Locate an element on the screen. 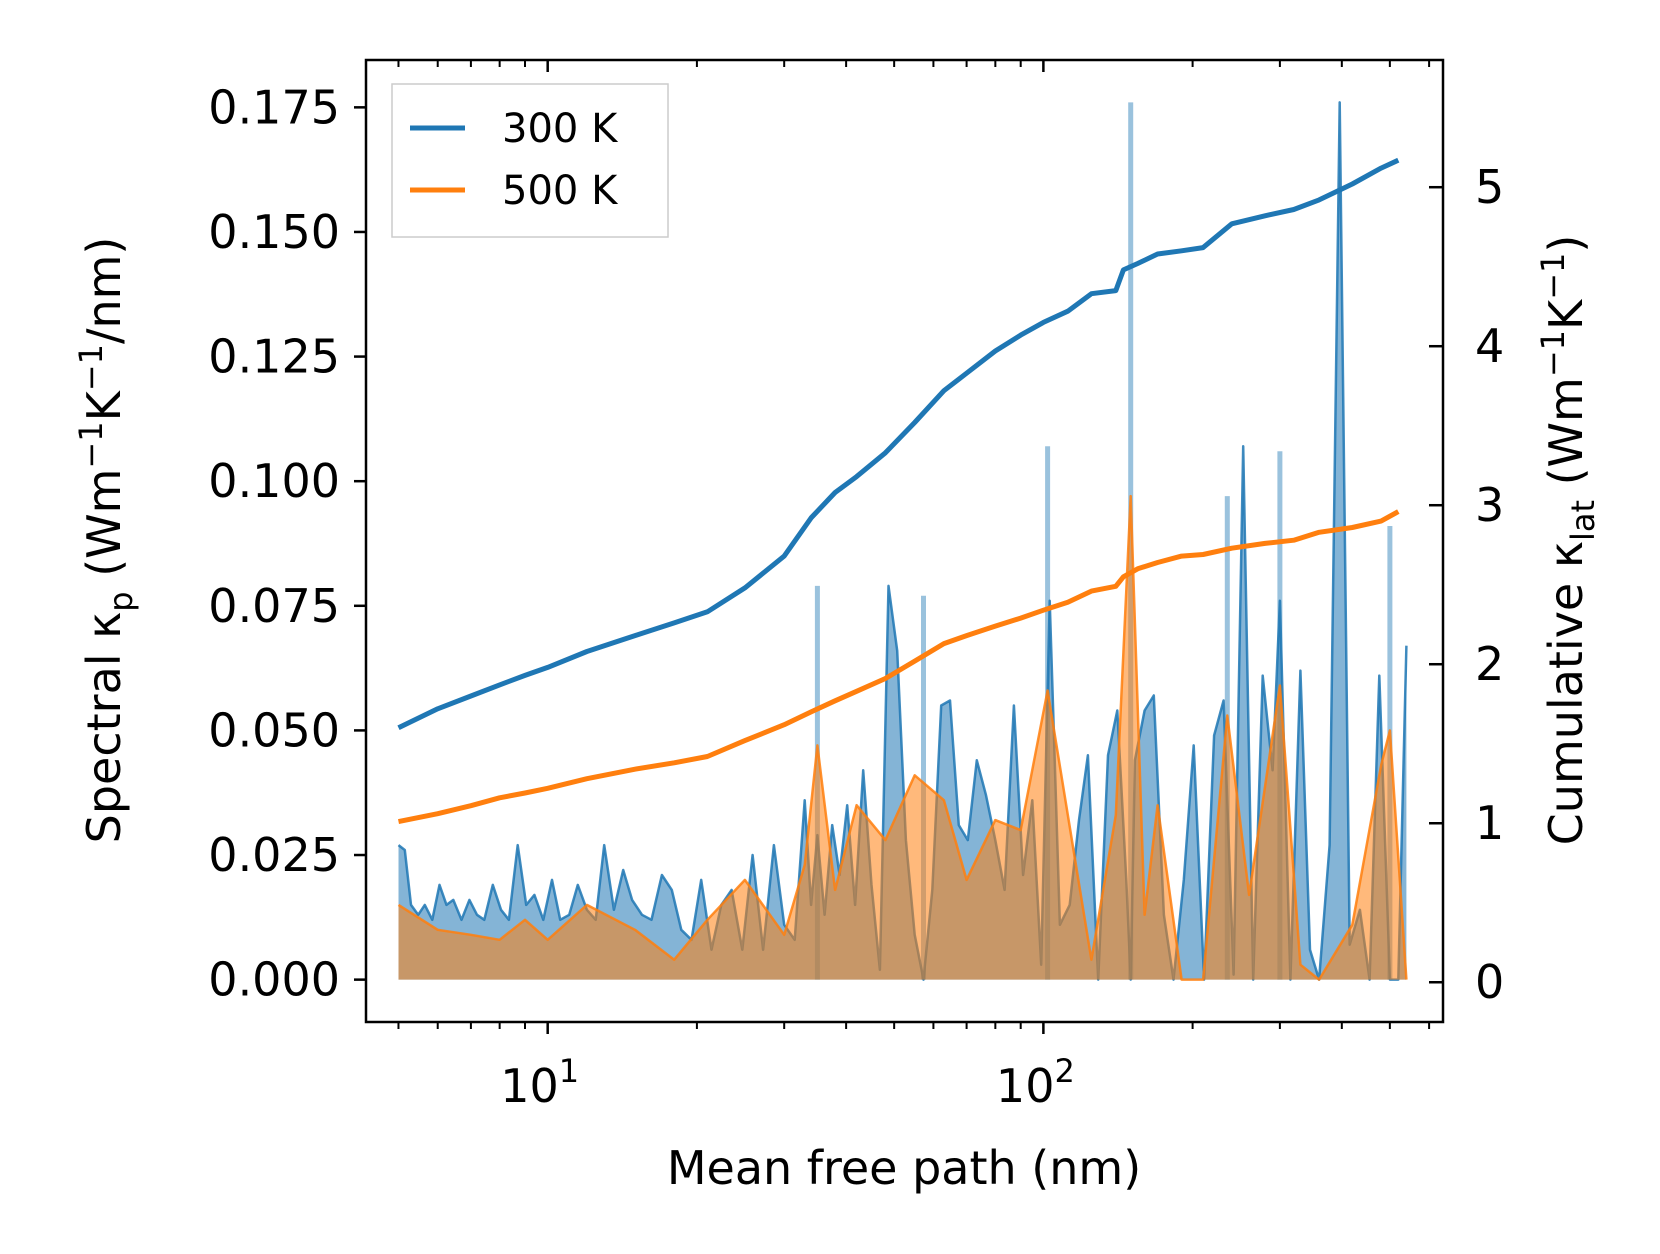 This screenshot has height=1254, width=1660. legend-box is located at coordinates (530, 160).